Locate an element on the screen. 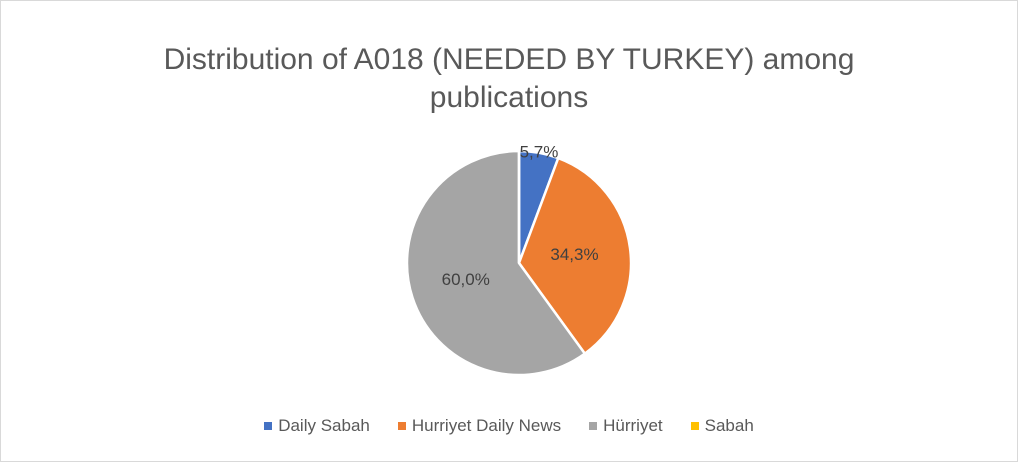 The width and height of the screenshot is (1018, 462). data-label: 5,7% is located at coordinates (539, 151).